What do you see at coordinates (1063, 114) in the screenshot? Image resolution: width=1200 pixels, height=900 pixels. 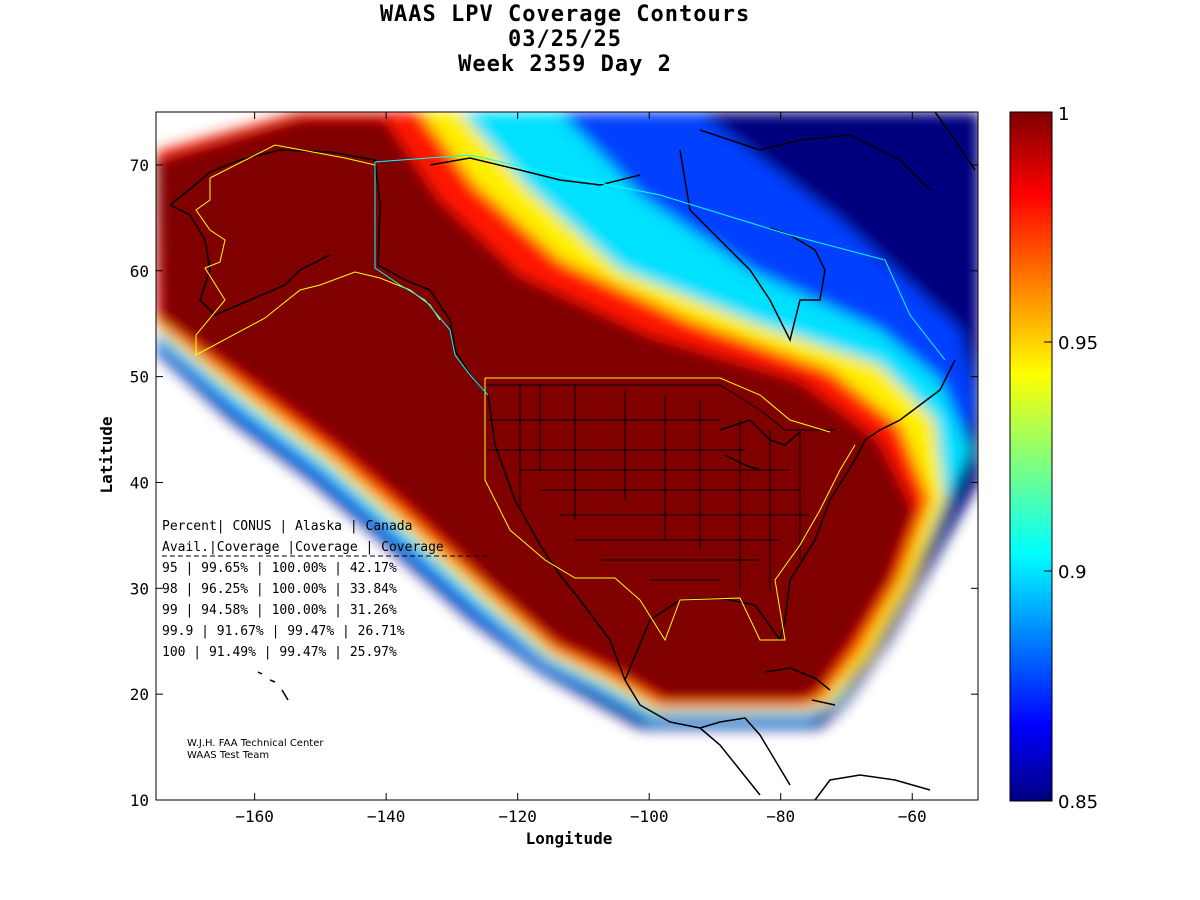 I see `colorbar-label-max: 1` at bounding box center [1063, 114].